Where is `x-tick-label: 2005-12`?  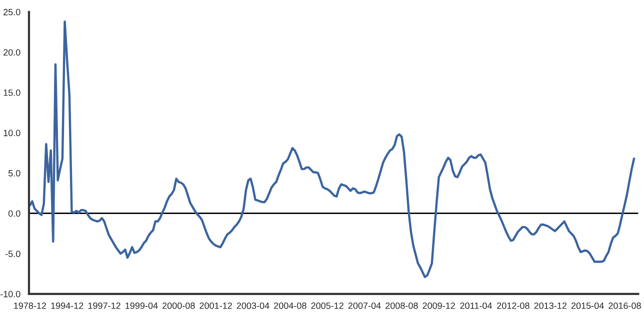 x-tick-label: 2005-12 is located at coordinates (327, 305).